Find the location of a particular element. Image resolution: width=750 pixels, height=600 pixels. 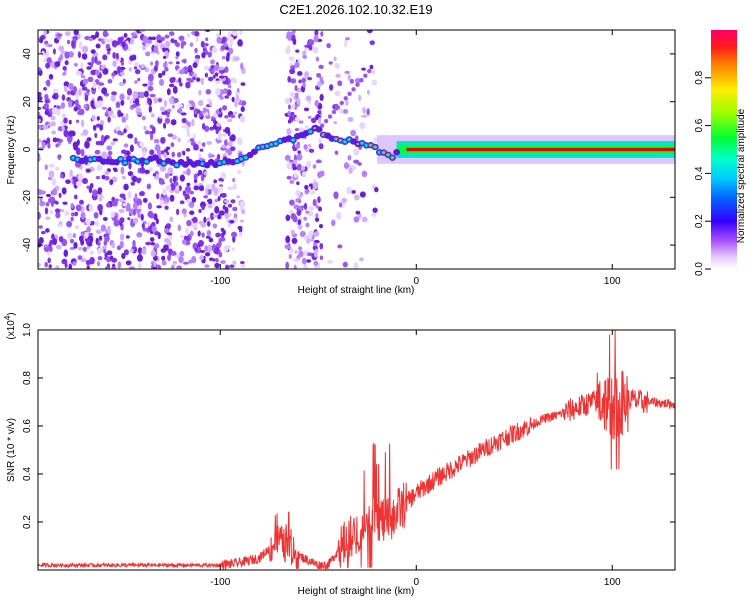

snr-scale-exponent: 4 is located at coordinates (7, 317).